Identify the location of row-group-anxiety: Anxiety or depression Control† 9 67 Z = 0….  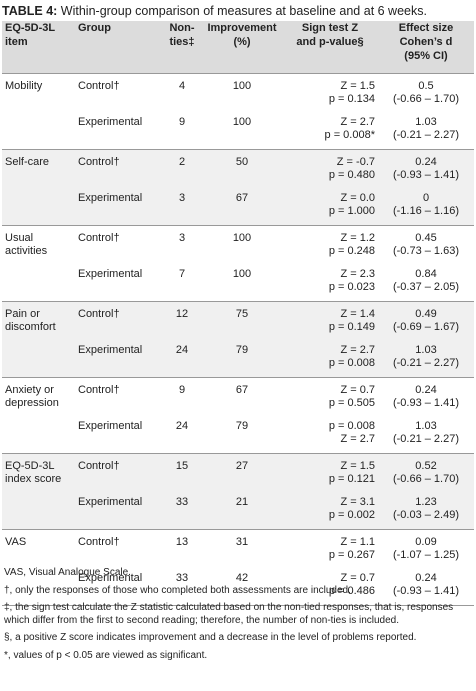
(238, 415).